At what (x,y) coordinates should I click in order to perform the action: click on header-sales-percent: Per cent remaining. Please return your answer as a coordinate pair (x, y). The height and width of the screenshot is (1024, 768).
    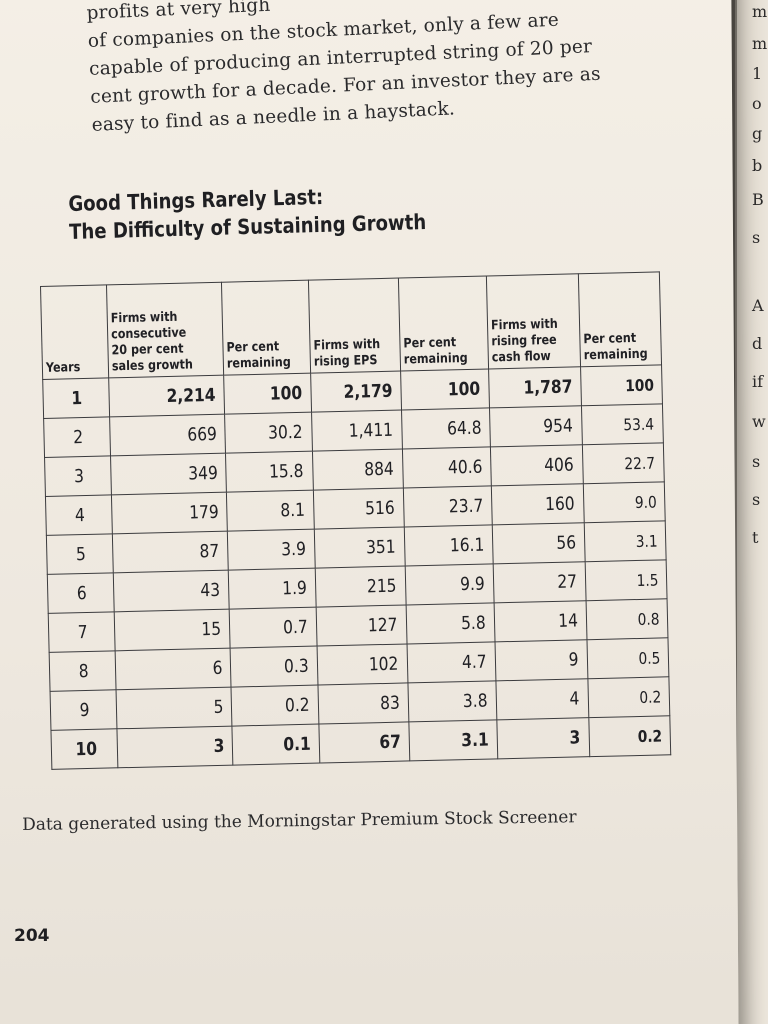
    Looking at the image, I should click on (266, 328).